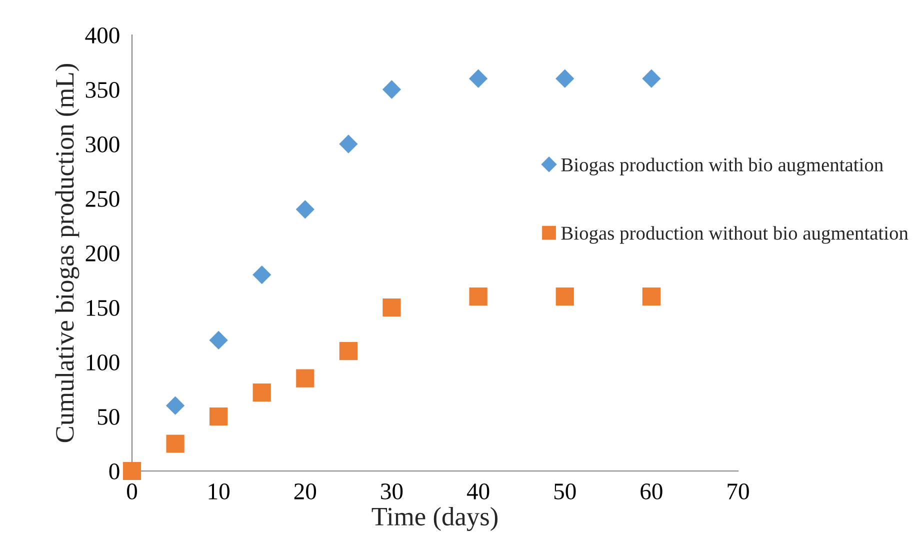  Describe the element at coordinates (219, 491) in the screenshot. I see `x-tick-label: 10` at that location.